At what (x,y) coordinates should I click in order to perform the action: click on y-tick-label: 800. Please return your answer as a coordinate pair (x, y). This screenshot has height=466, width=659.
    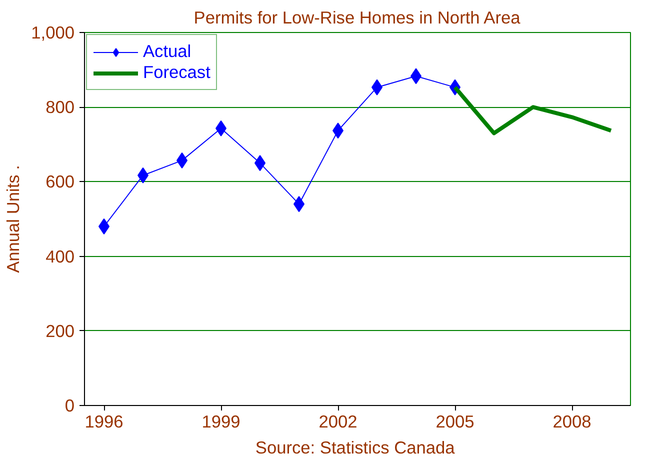
    Looking at the image, I should click on (60, 107).